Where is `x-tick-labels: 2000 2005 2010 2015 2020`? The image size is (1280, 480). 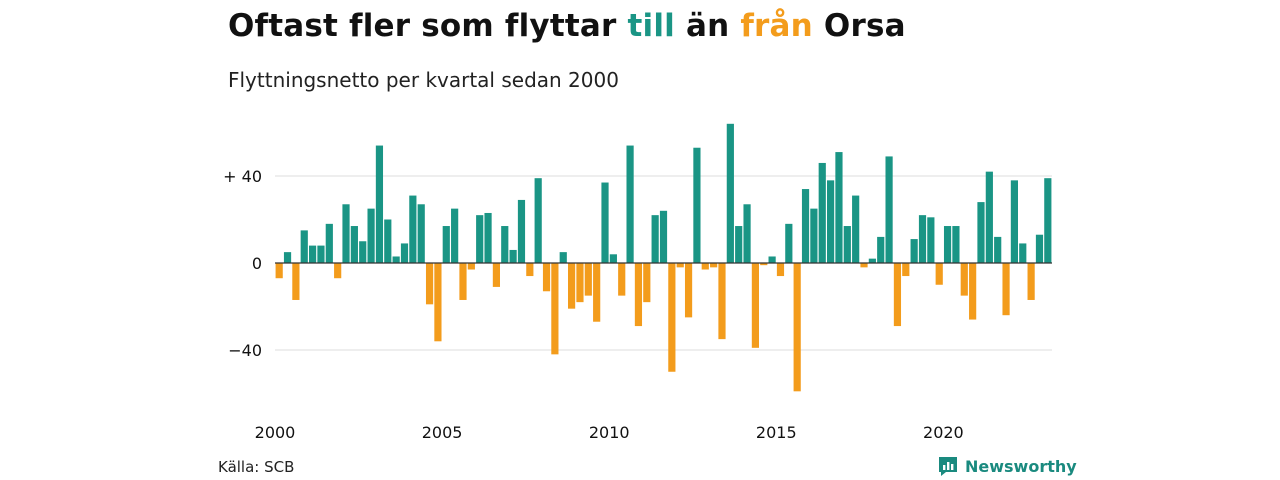 x-tick-labels: 2000 2005 2010 2015 2020 is located at coordinates (609, 432).